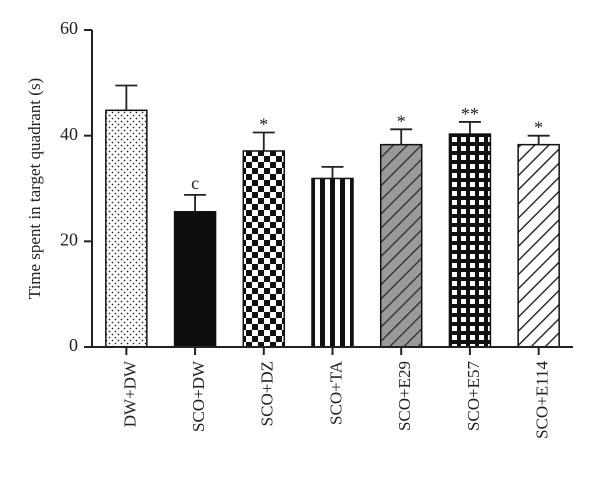  Describe the element at coordinates (198, 396) in the screenshot. I see `x-category-label: SCO+DW` at that location.